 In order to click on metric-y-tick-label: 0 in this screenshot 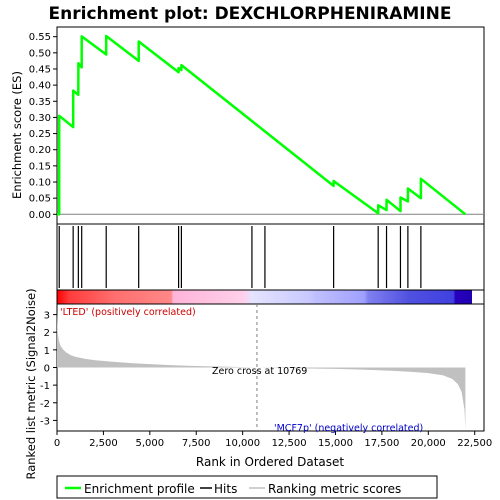, I will do `click(47, 369)`.